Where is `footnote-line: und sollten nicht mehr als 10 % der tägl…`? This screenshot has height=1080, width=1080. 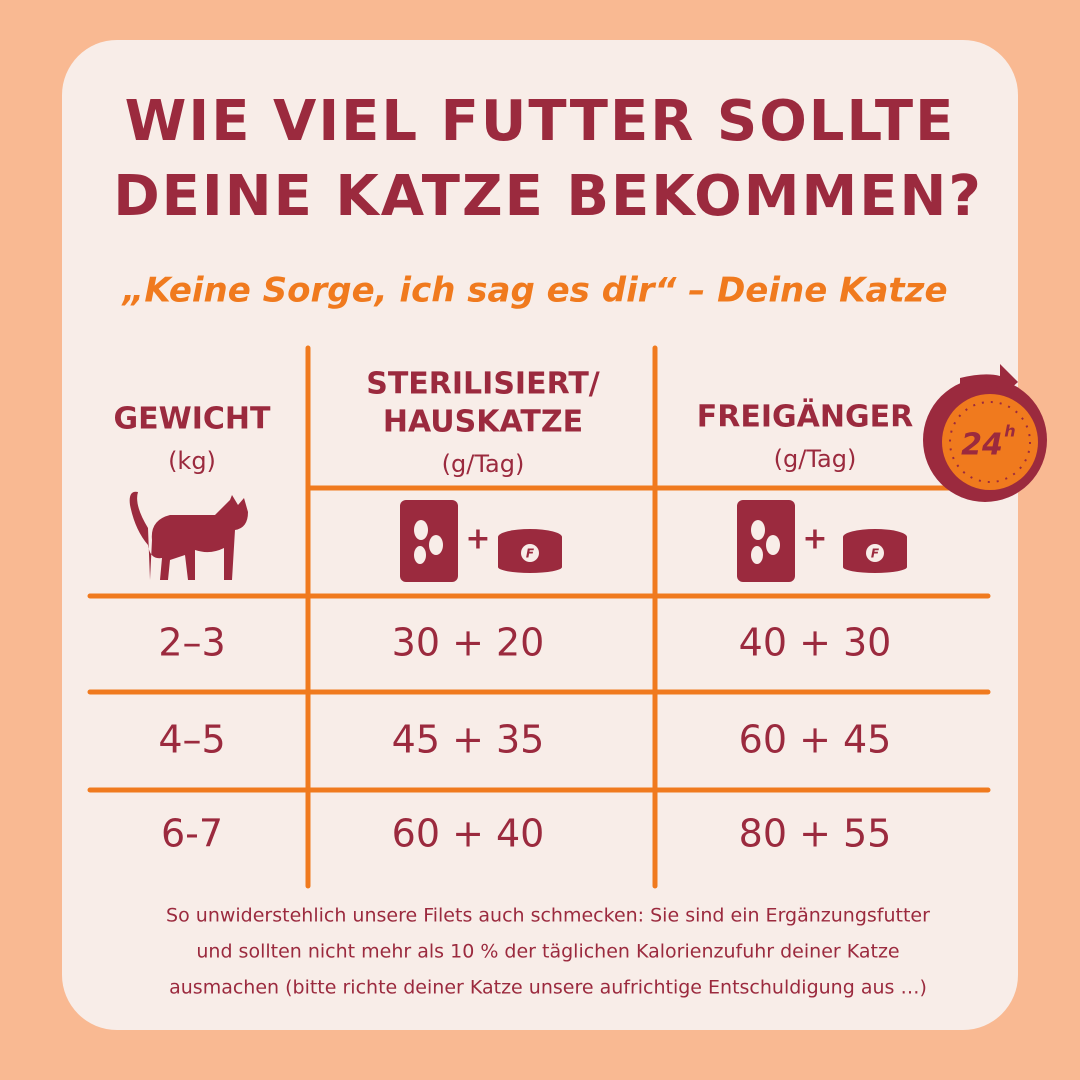 footnote-line: und sollten nicht mehr als 10 % der tägl… is located at coordinates (547, 952).